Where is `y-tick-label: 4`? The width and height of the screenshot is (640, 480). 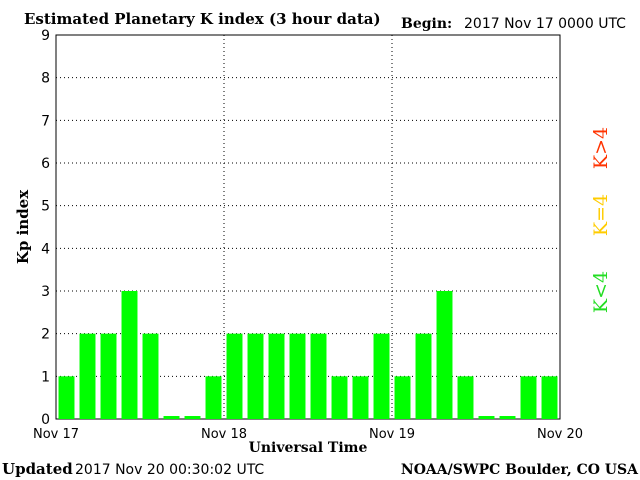 y-tick-label: 4 is located at coordinates (45, 249).